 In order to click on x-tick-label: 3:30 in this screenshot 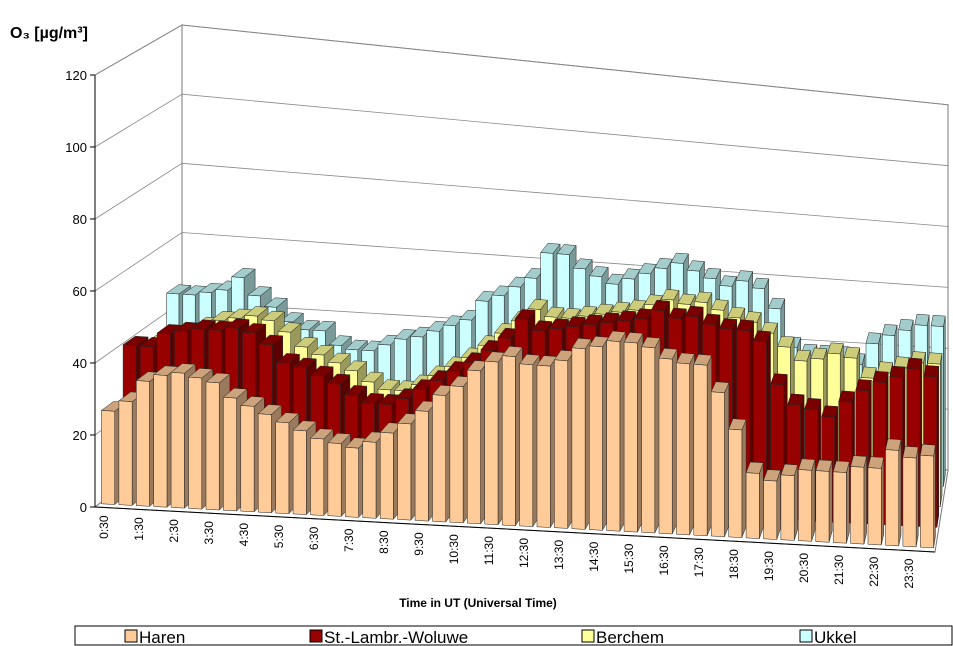, I will do `click(209, 533)`.